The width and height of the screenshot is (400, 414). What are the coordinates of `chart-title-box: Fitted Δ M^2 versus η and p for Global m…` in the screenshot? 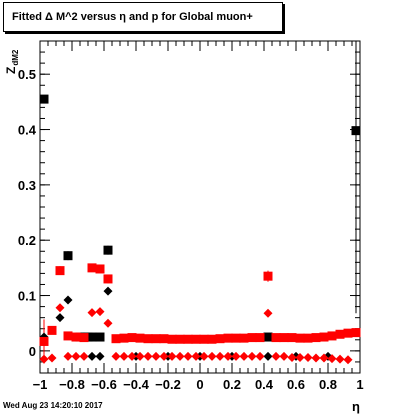 It's located at (143, 17).